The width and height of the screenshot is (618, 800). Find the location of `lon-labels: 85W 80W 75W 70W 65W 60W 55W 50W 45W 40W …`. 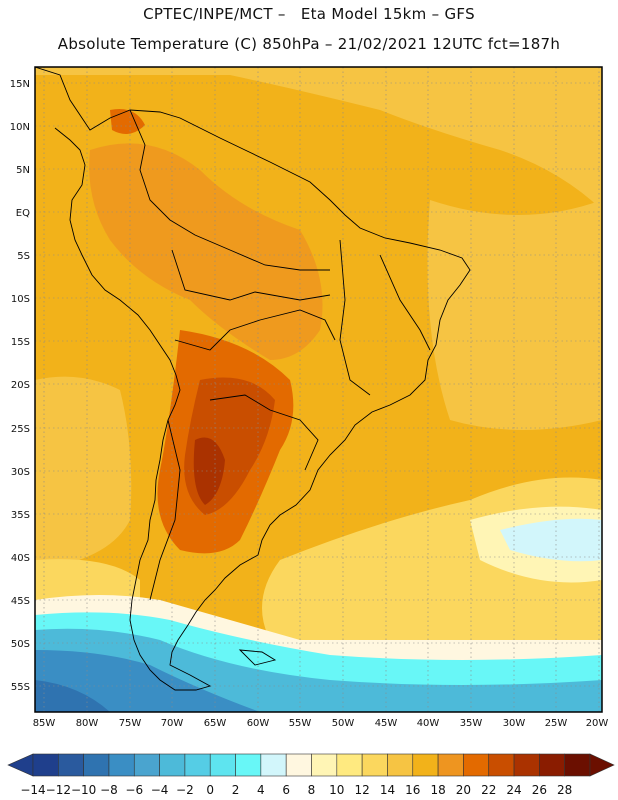

lon-labels: 85W 80W 75W 70W 65W 60W 55W 50W 45W 40W … is located at coordinates (321, 723).